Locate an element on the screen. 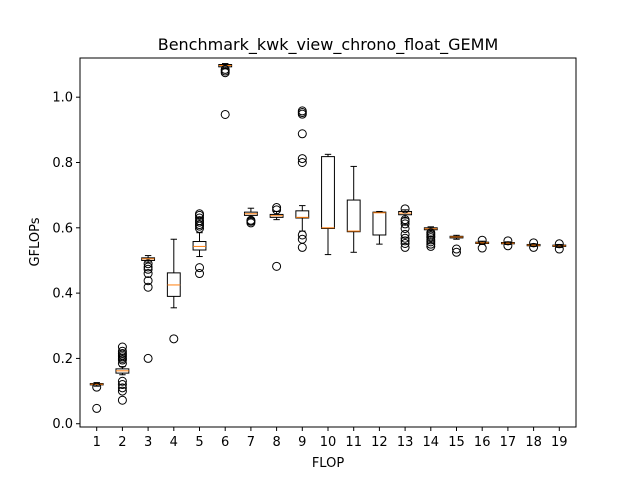 The height and width of the screenshot is (480, 640). x-tick-label: 17 is located at coordinates (508, 442).